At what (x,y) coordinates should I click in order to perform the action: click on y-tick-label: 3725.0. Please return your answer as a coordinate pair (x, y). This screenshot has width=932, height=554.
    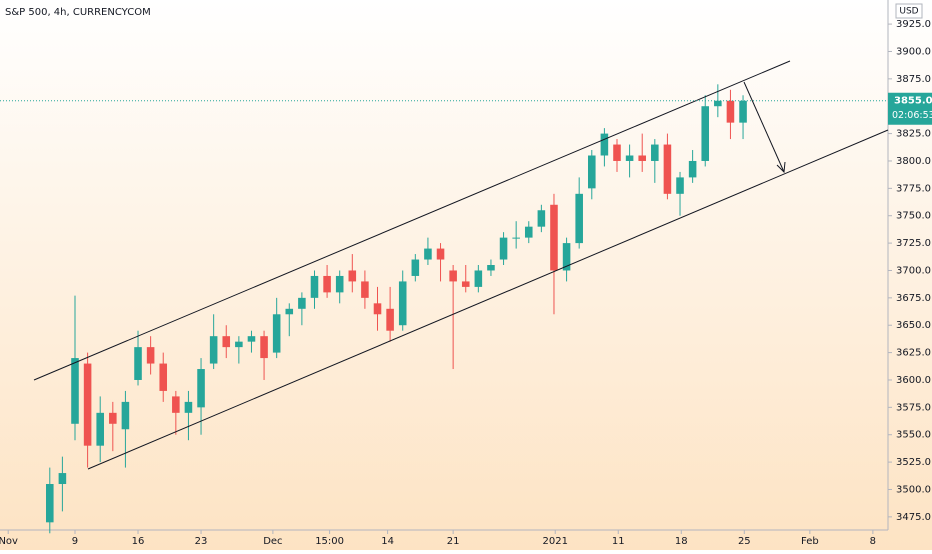
    Looking at the image, I should click on (913, 243).